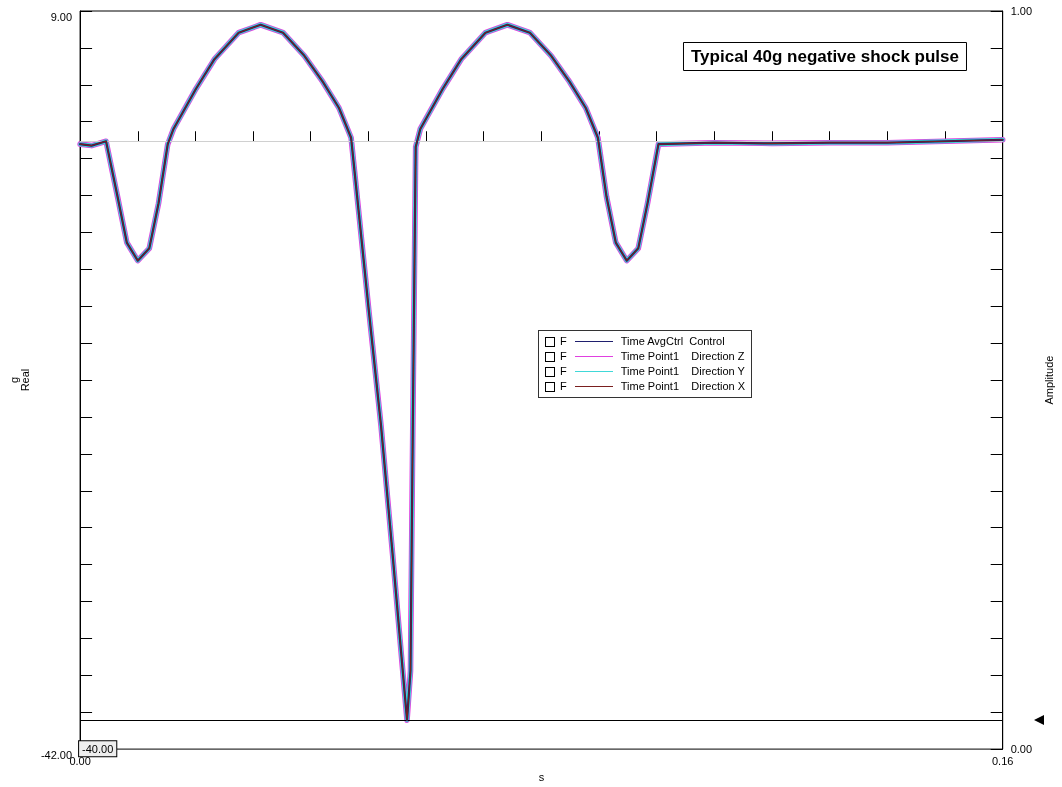  I want to click on legend-label: Time AvgCtrl Control, so click(672, 341).